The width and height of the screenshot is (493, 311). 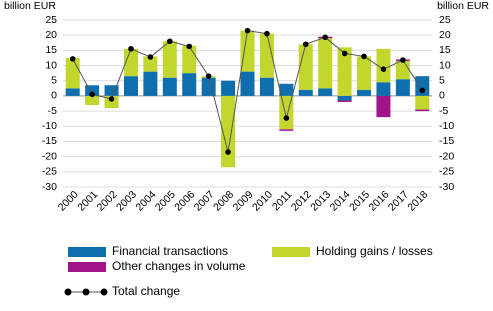 What do you see at coordinates (52, 111) in the screenshot?
I see `y-tick-label: -5` at bounding box center [52, 111].